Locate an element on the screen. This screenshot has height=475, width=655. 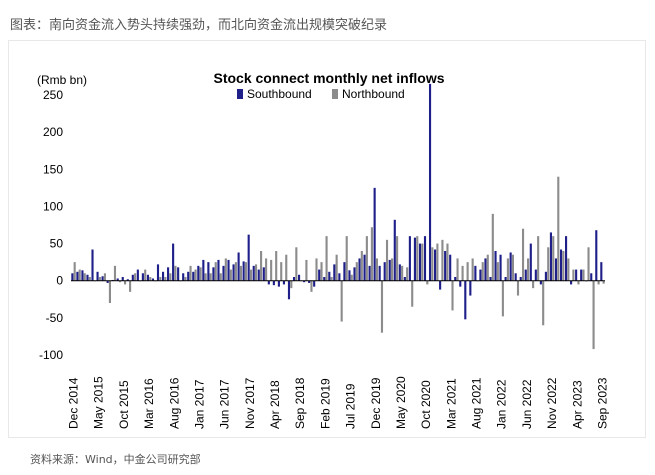
x-tick-label: Dec 2014 is located at coordinates (74, 403).